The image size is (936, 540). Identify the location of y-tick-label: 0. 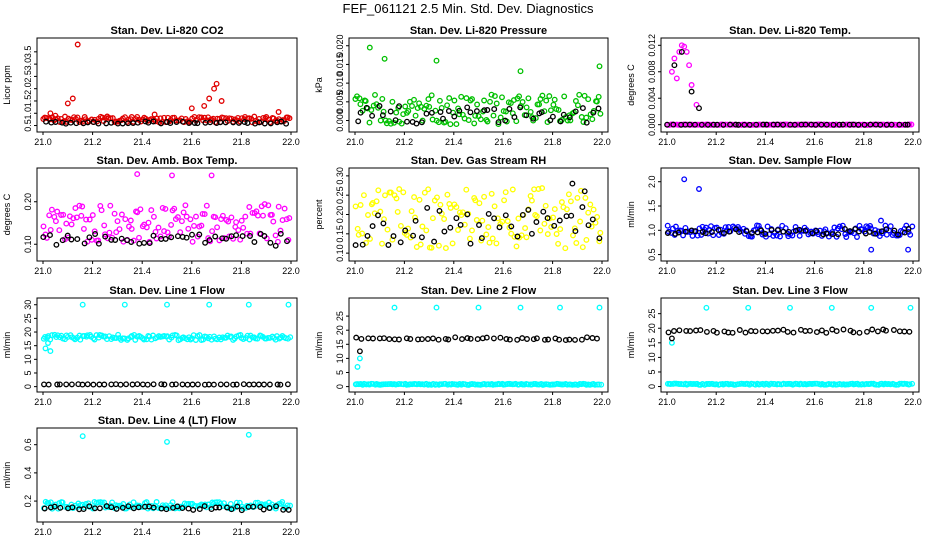
(652, 386).